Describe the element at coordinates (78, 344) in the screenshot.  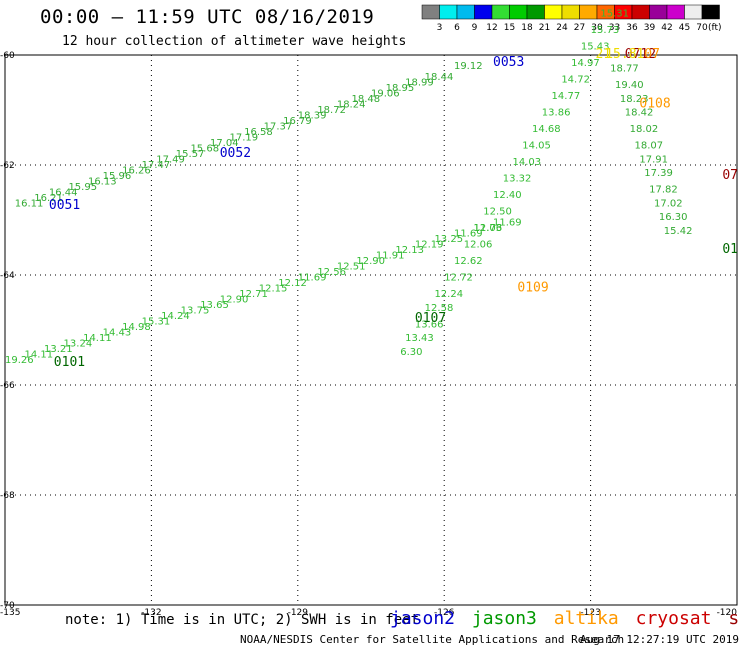
I see `data-point-label: 13.24` at that location.